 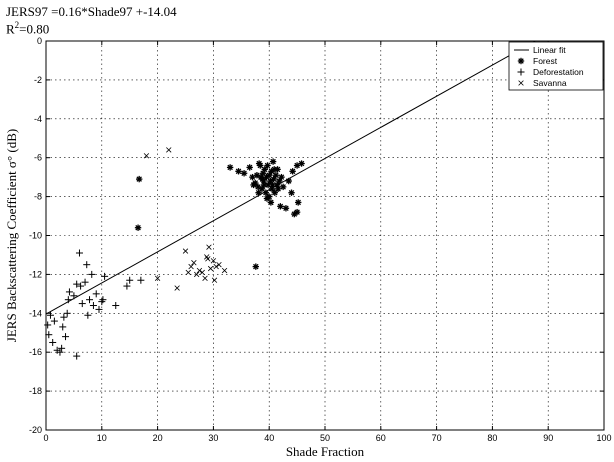 What do you see at coordinates (35, 313) in the screenshot?
I see `y-tick-label: -14` at bounding box center [35, 313].